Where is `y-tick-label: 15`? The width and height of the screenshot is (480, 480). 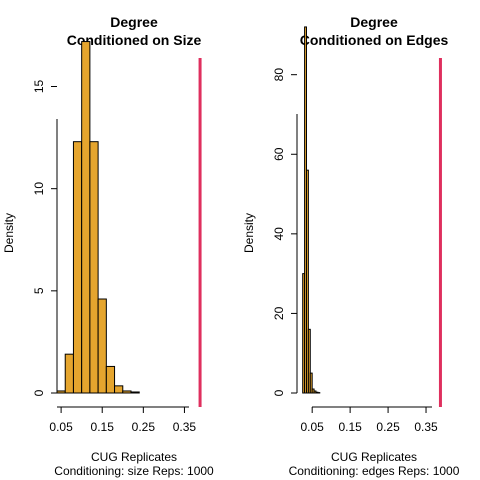
y-tick-label: 15 is located at coordinates (39, 87).